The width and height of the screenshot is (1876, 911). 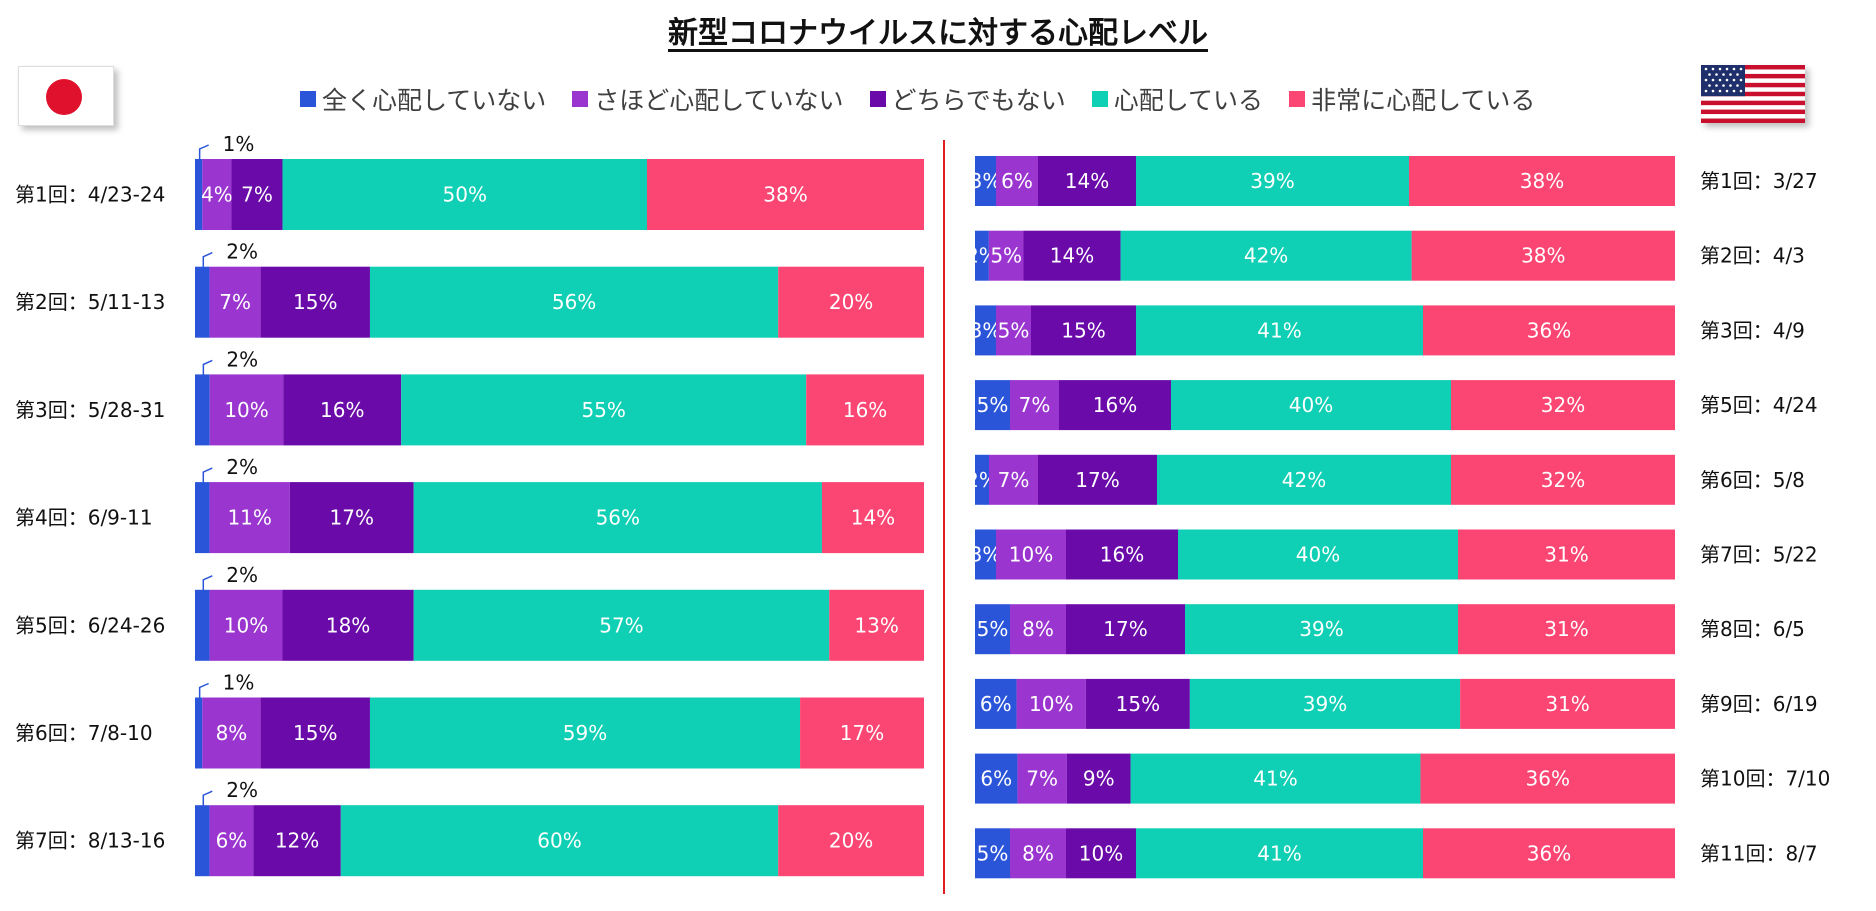 I want to click on data-label: 13%, so click(x=876, y=625).